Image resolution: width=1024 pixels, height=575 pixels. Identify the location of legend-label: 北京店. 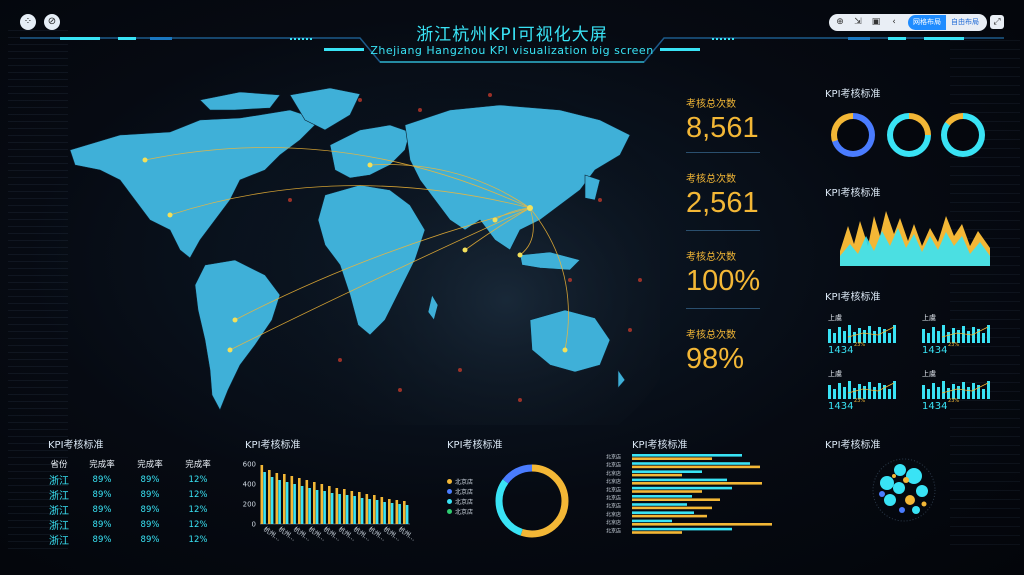
(464, 512).